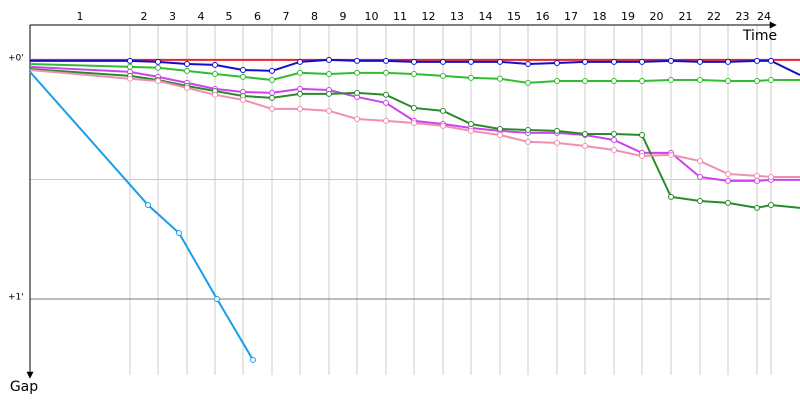  Describe the element at coordinates (229, 16) in the screenshot. I see `lap-label: 5` at that location.